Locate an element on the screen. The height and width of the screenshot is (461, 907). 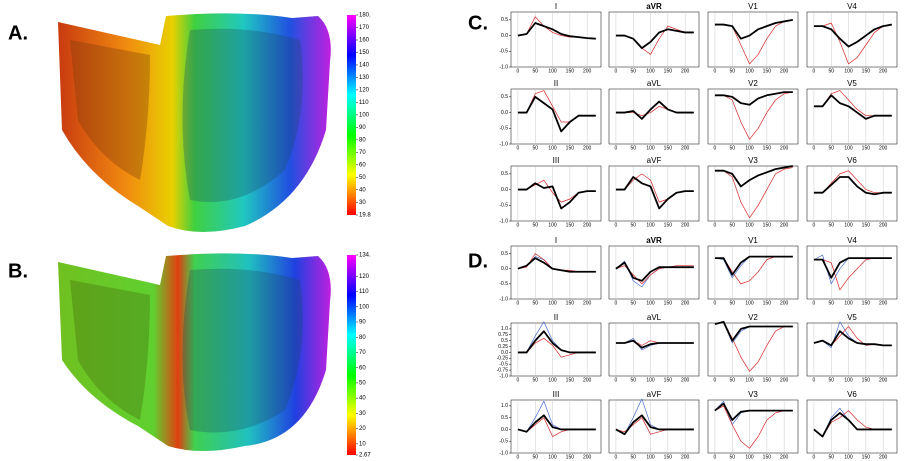
colorbar-tick-label: 2.67 is located at coordinates (365, 456).